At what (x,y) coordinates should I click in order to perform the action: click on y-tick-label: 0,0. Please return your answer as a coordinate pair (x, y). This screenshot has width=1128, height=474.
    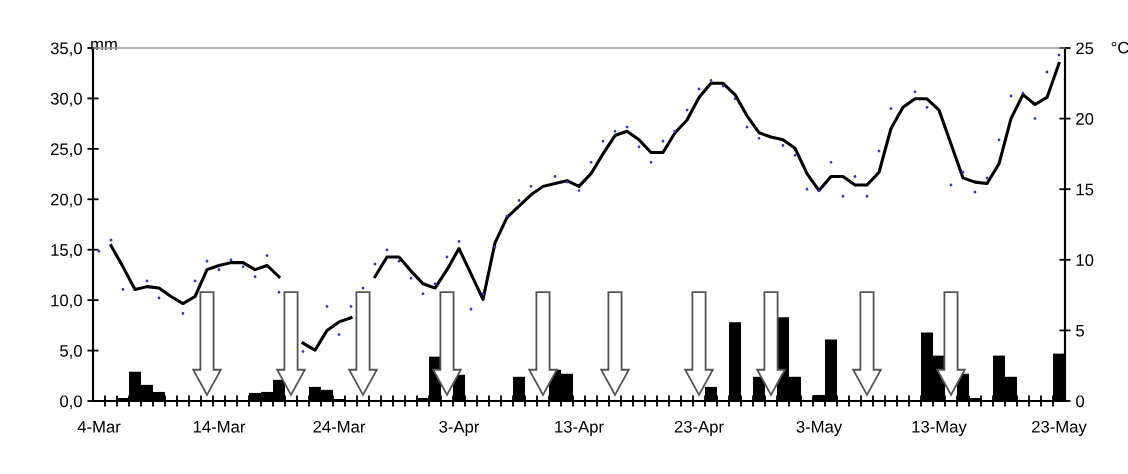
    Looking at the image, I should click on (71, 402).